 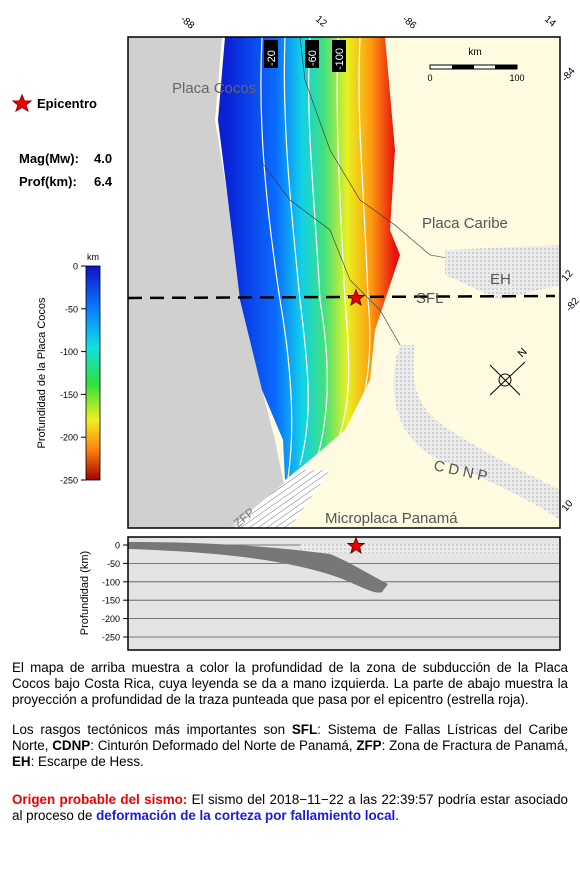 What do you see at coordinates (430, 548) in the screenshot?
I see `crust-strip` at bounding box center [430, 548].